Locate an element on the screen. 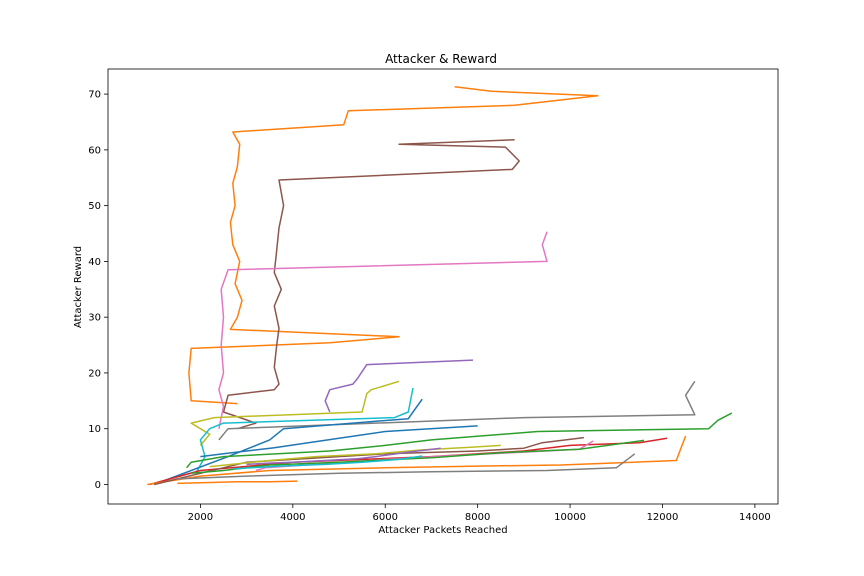 Image resolution: width=864 pixels, height=576 pixels. x-tick-label-2: 4000 is located at coordinates (292, 517).